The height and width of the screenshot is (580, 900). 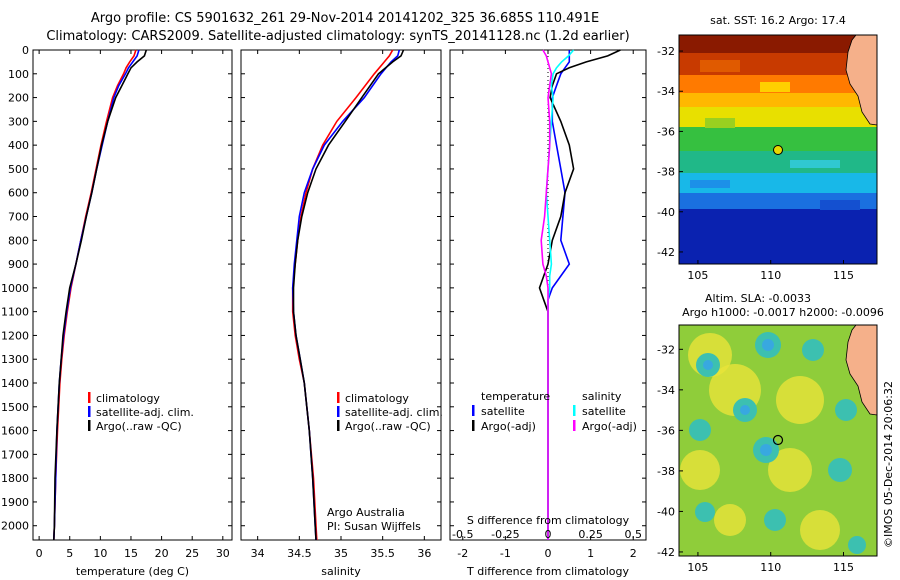 What do you see at coordinates (473, 425) in the screenshot?
I see `legend-swatch-t-argo` at bounding box center [473, 425].